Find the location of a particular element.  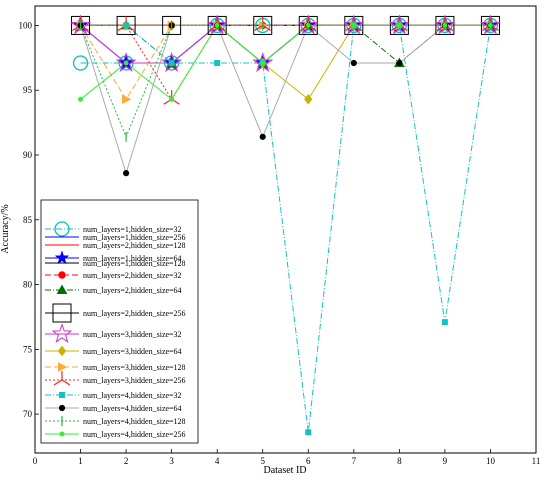

legend-entry-12: num_layers=4,hidden_size=32 is located at coordinates (113, 395).